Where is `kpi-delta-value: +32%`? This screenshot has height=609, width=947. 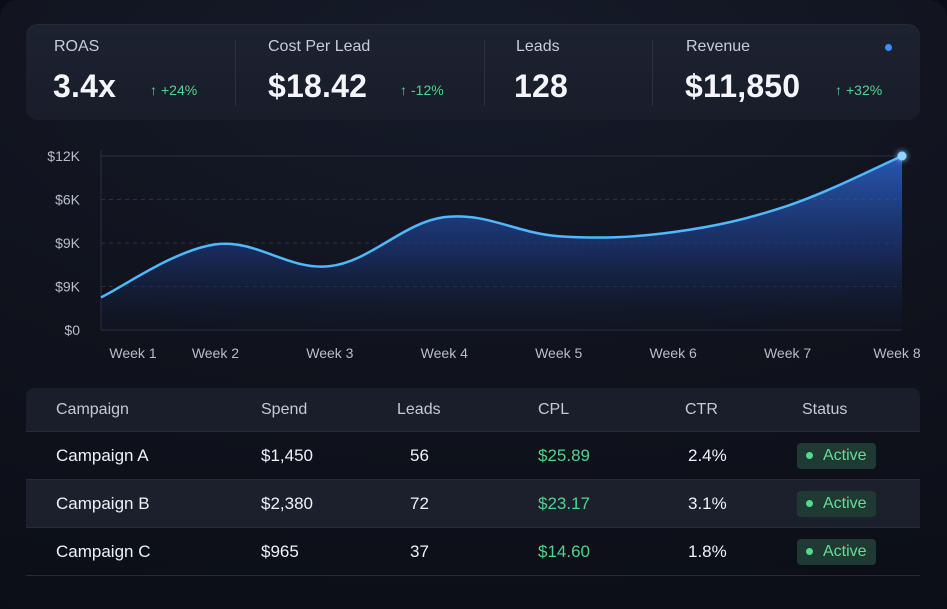
kpi-delta-value: +32% is located at coordinates (864, 90).